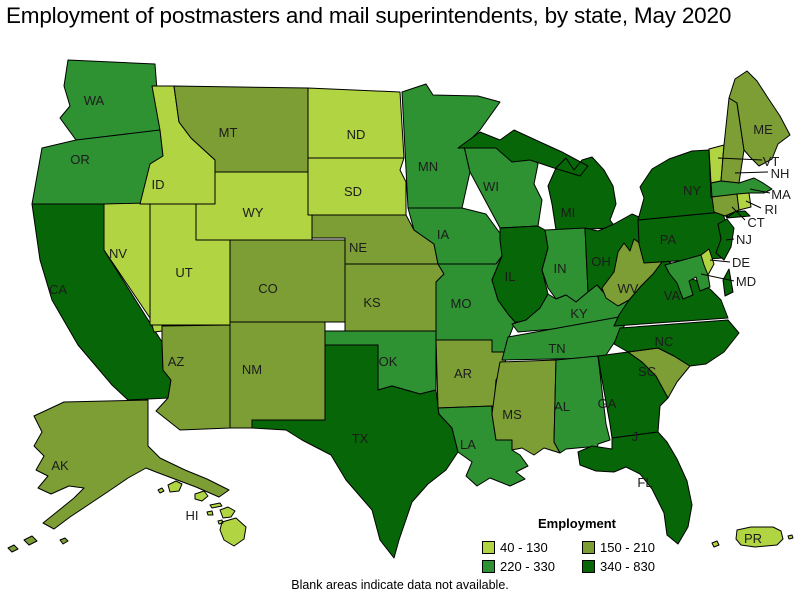  Describe the element at coordinates (746, 281) in the screenshot. I see `state-label-MD: MD` at that location.